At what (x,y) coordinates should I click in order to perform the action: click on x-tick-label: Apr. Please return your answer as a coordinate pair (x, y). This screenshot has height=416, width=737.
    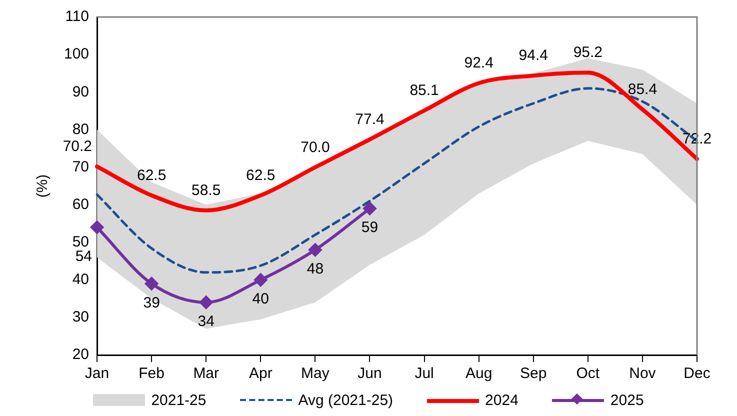
    Looking at the image, I should click on (260, 373).